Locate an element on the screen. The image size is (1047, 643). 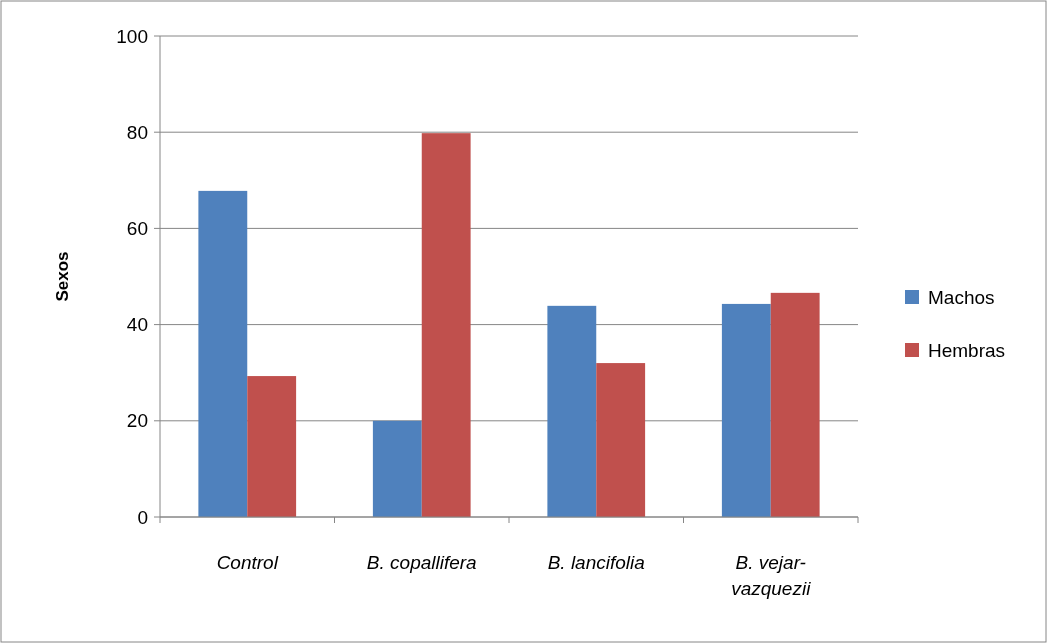
y-axis-title: Sexos is located at coordinates (62, 276).